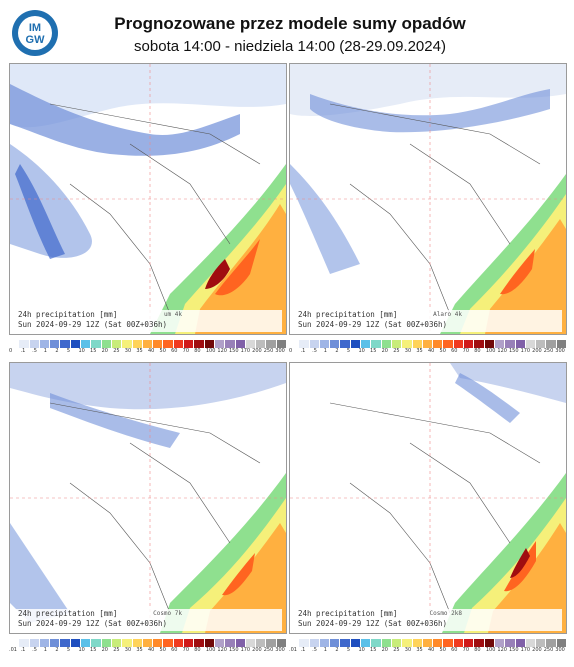 The height and width of the screenshot is (667, 574). Describe the element at coordinates (45, 351) in the screenshot. I see `scale-label: 1` at that location.